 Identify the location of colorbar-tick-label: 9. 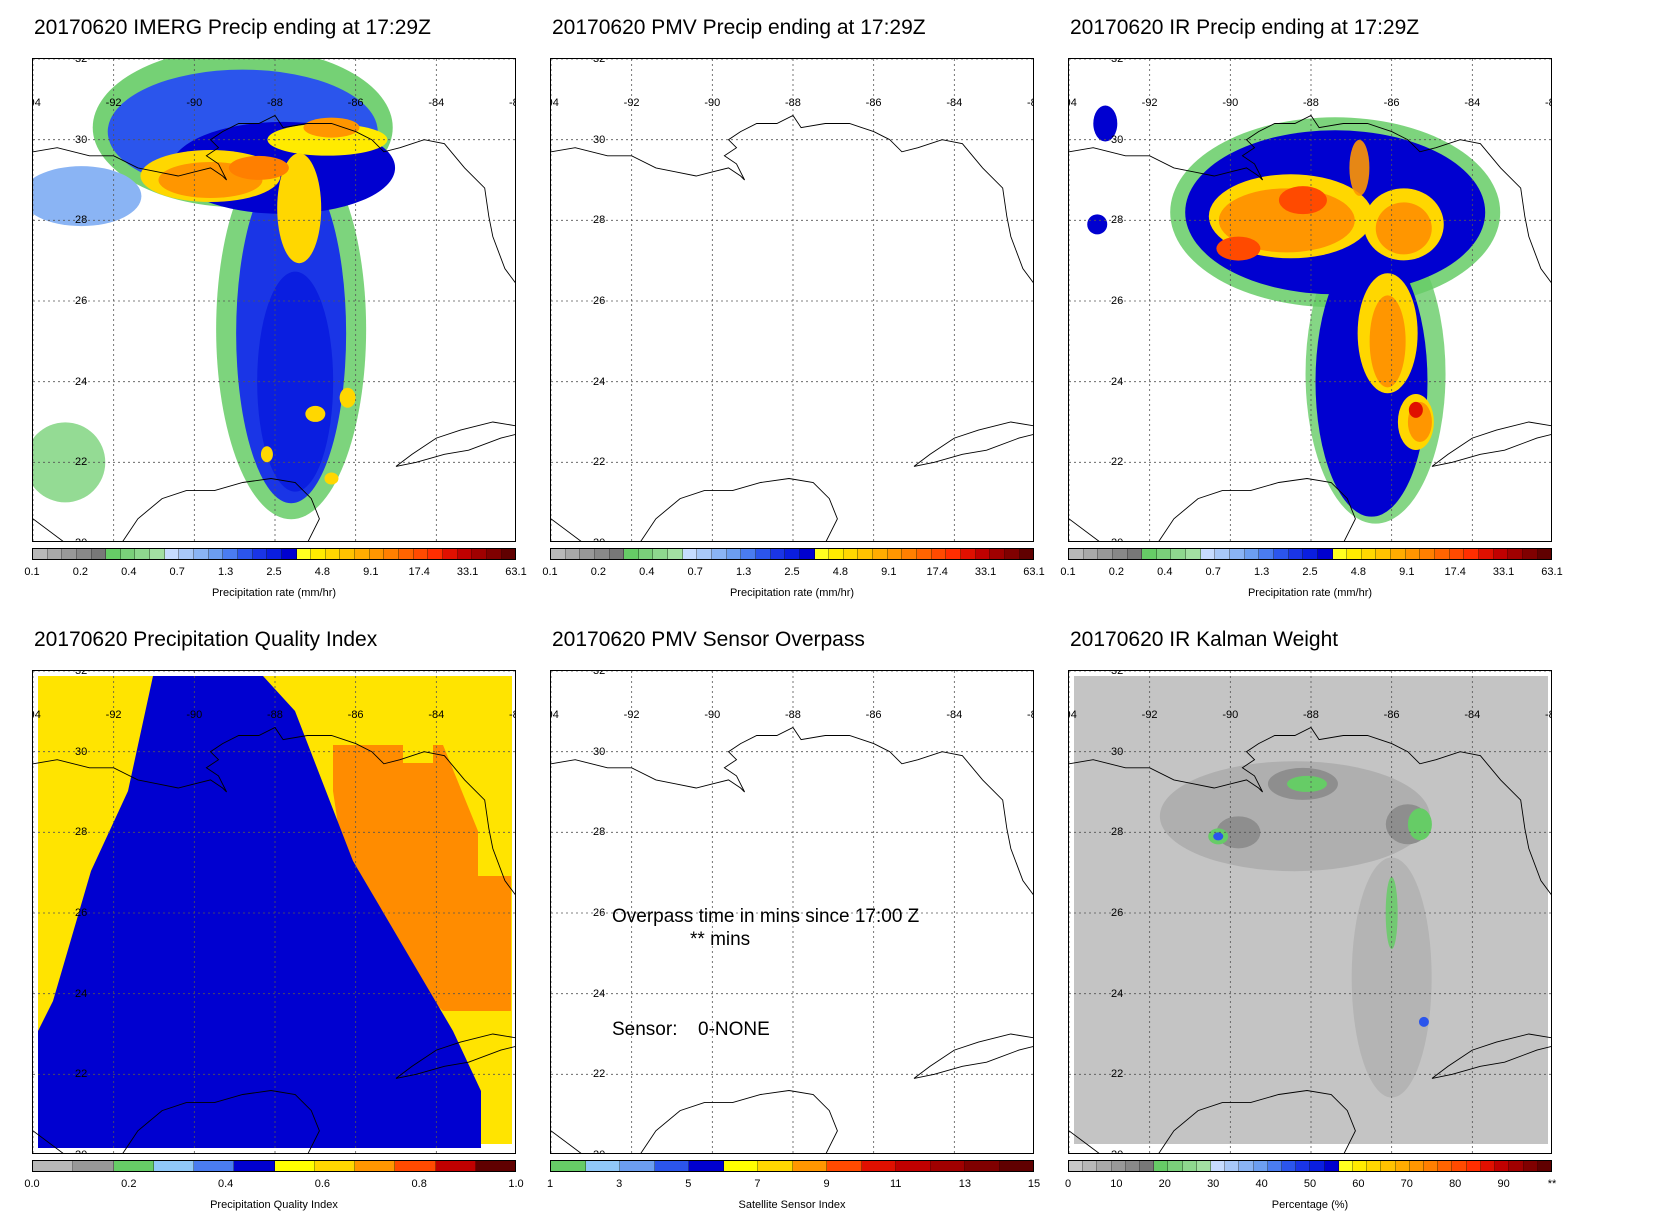
(826, 1184).